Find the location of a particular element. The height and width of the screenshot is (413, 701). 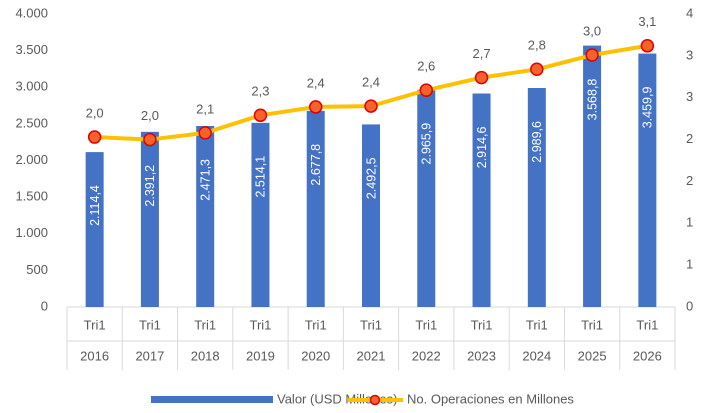

bar-value-label: 2.514,1 is located at coordinates (261, 177).